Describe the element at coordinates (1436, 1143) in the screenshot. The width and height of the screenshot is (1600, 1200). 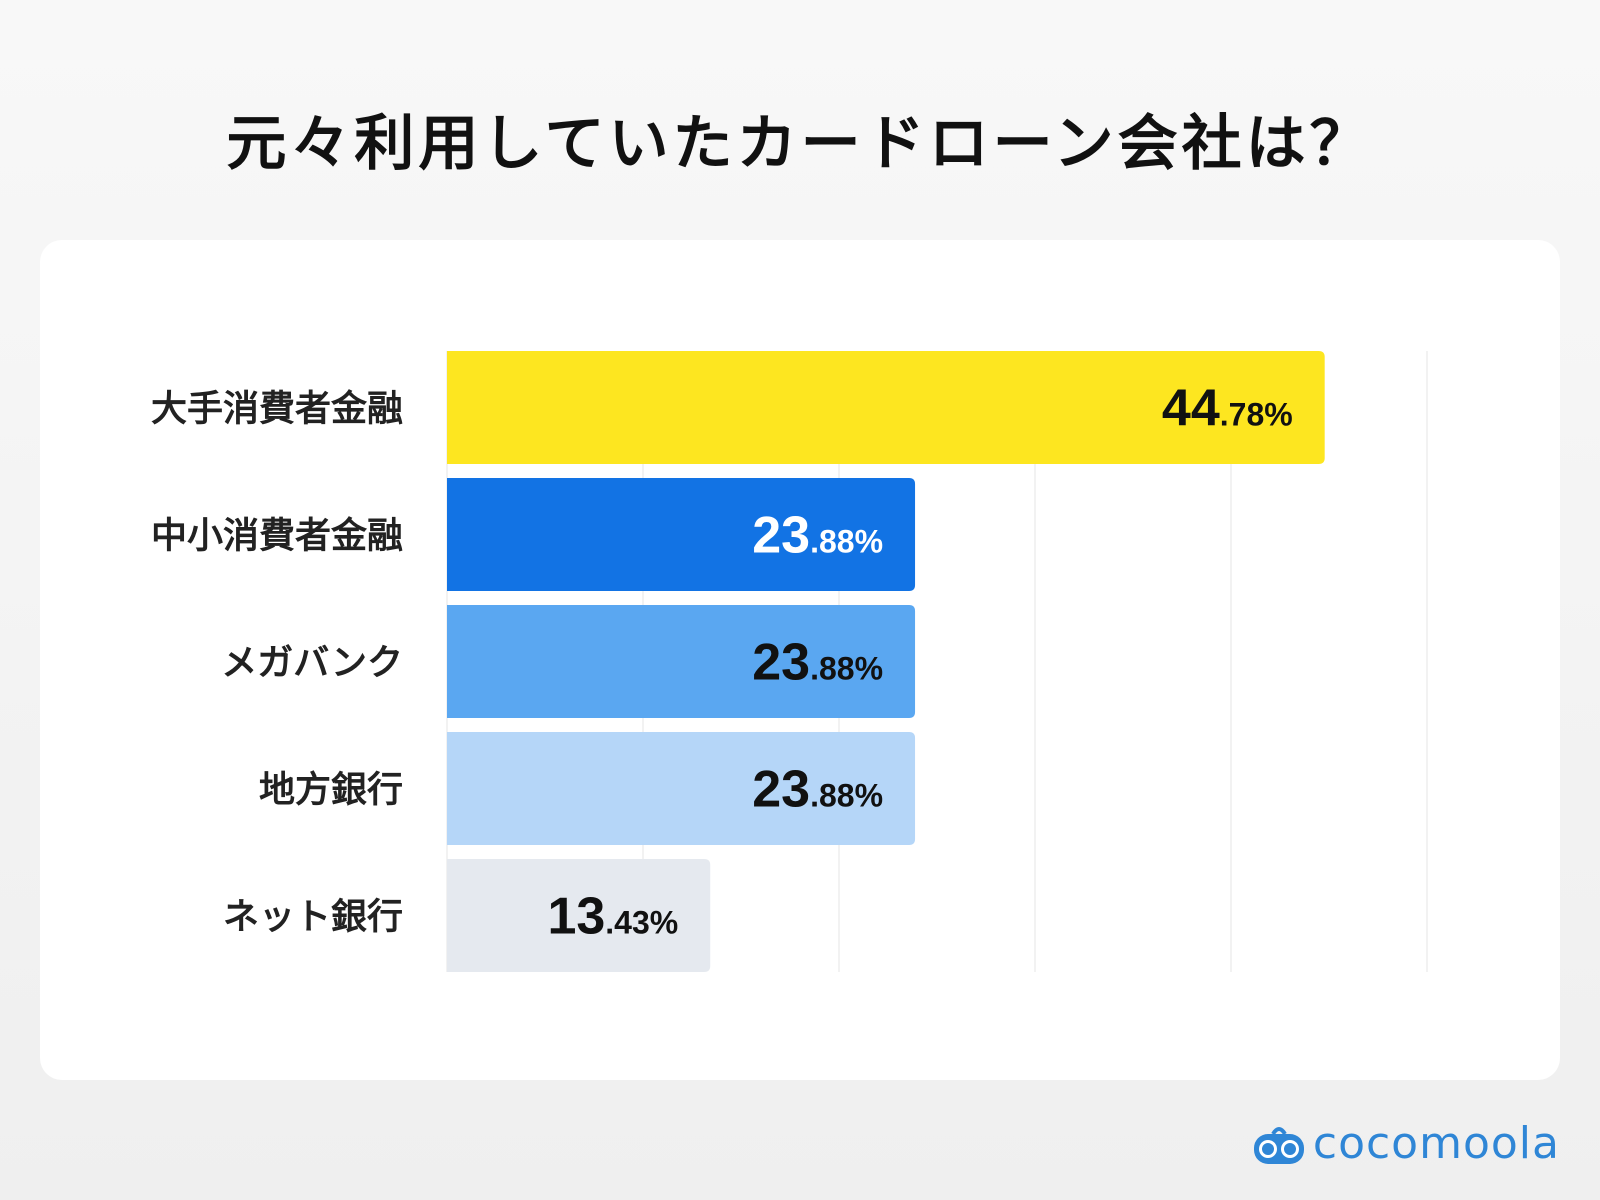
I see `brand-name: cocomoola` at that location.